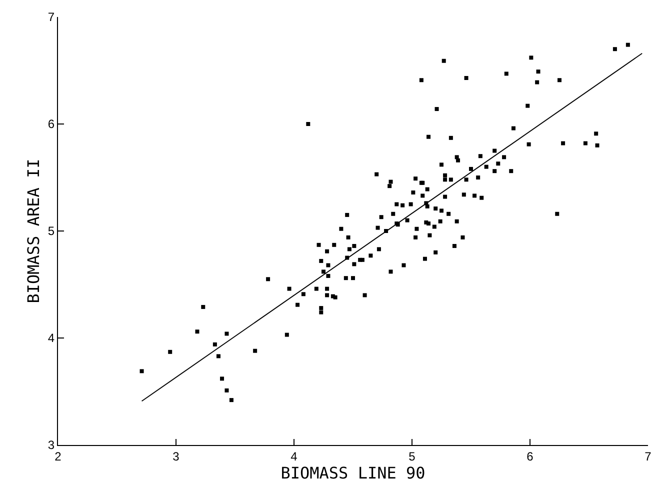 The width and height of the screenshot is (662, 498). I want to click on x-tick-label: 4, so click(294, 456).